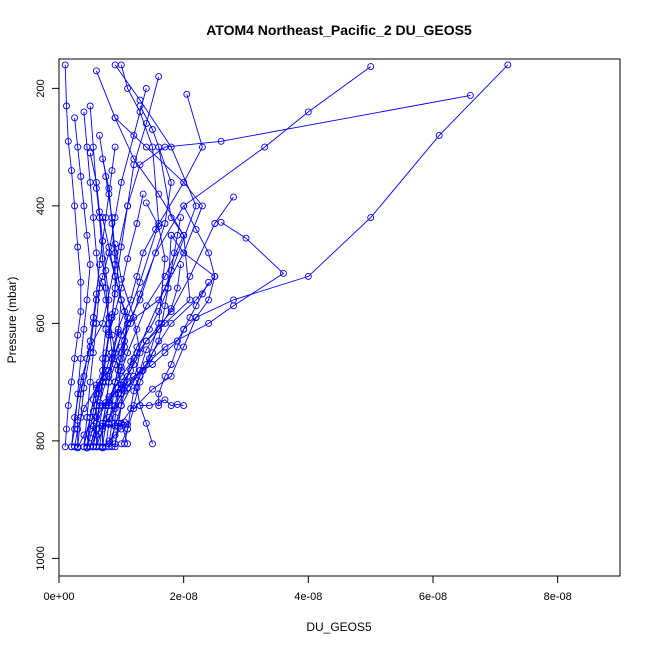  I want to click on x-axis: 0e+00 2e-08 4e-08 6e-08 8e-08, so click(308, 589).